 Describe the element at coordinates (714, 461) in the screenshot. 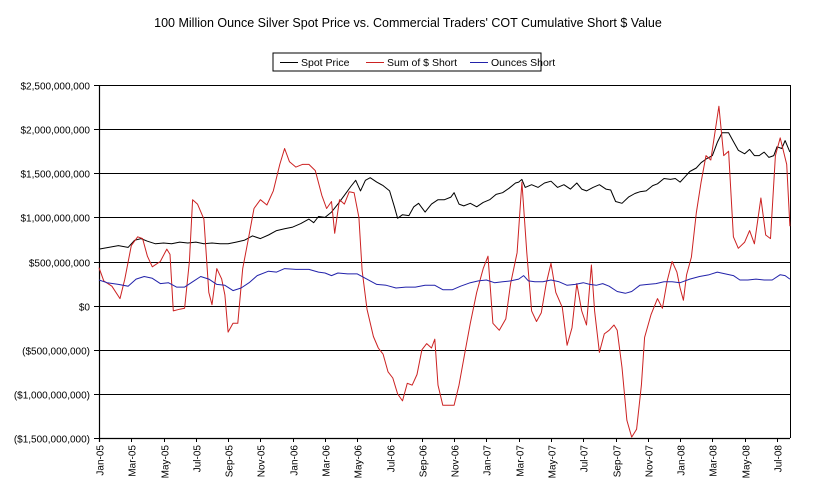

I see `x-tick-label: Mar-08` at that location.